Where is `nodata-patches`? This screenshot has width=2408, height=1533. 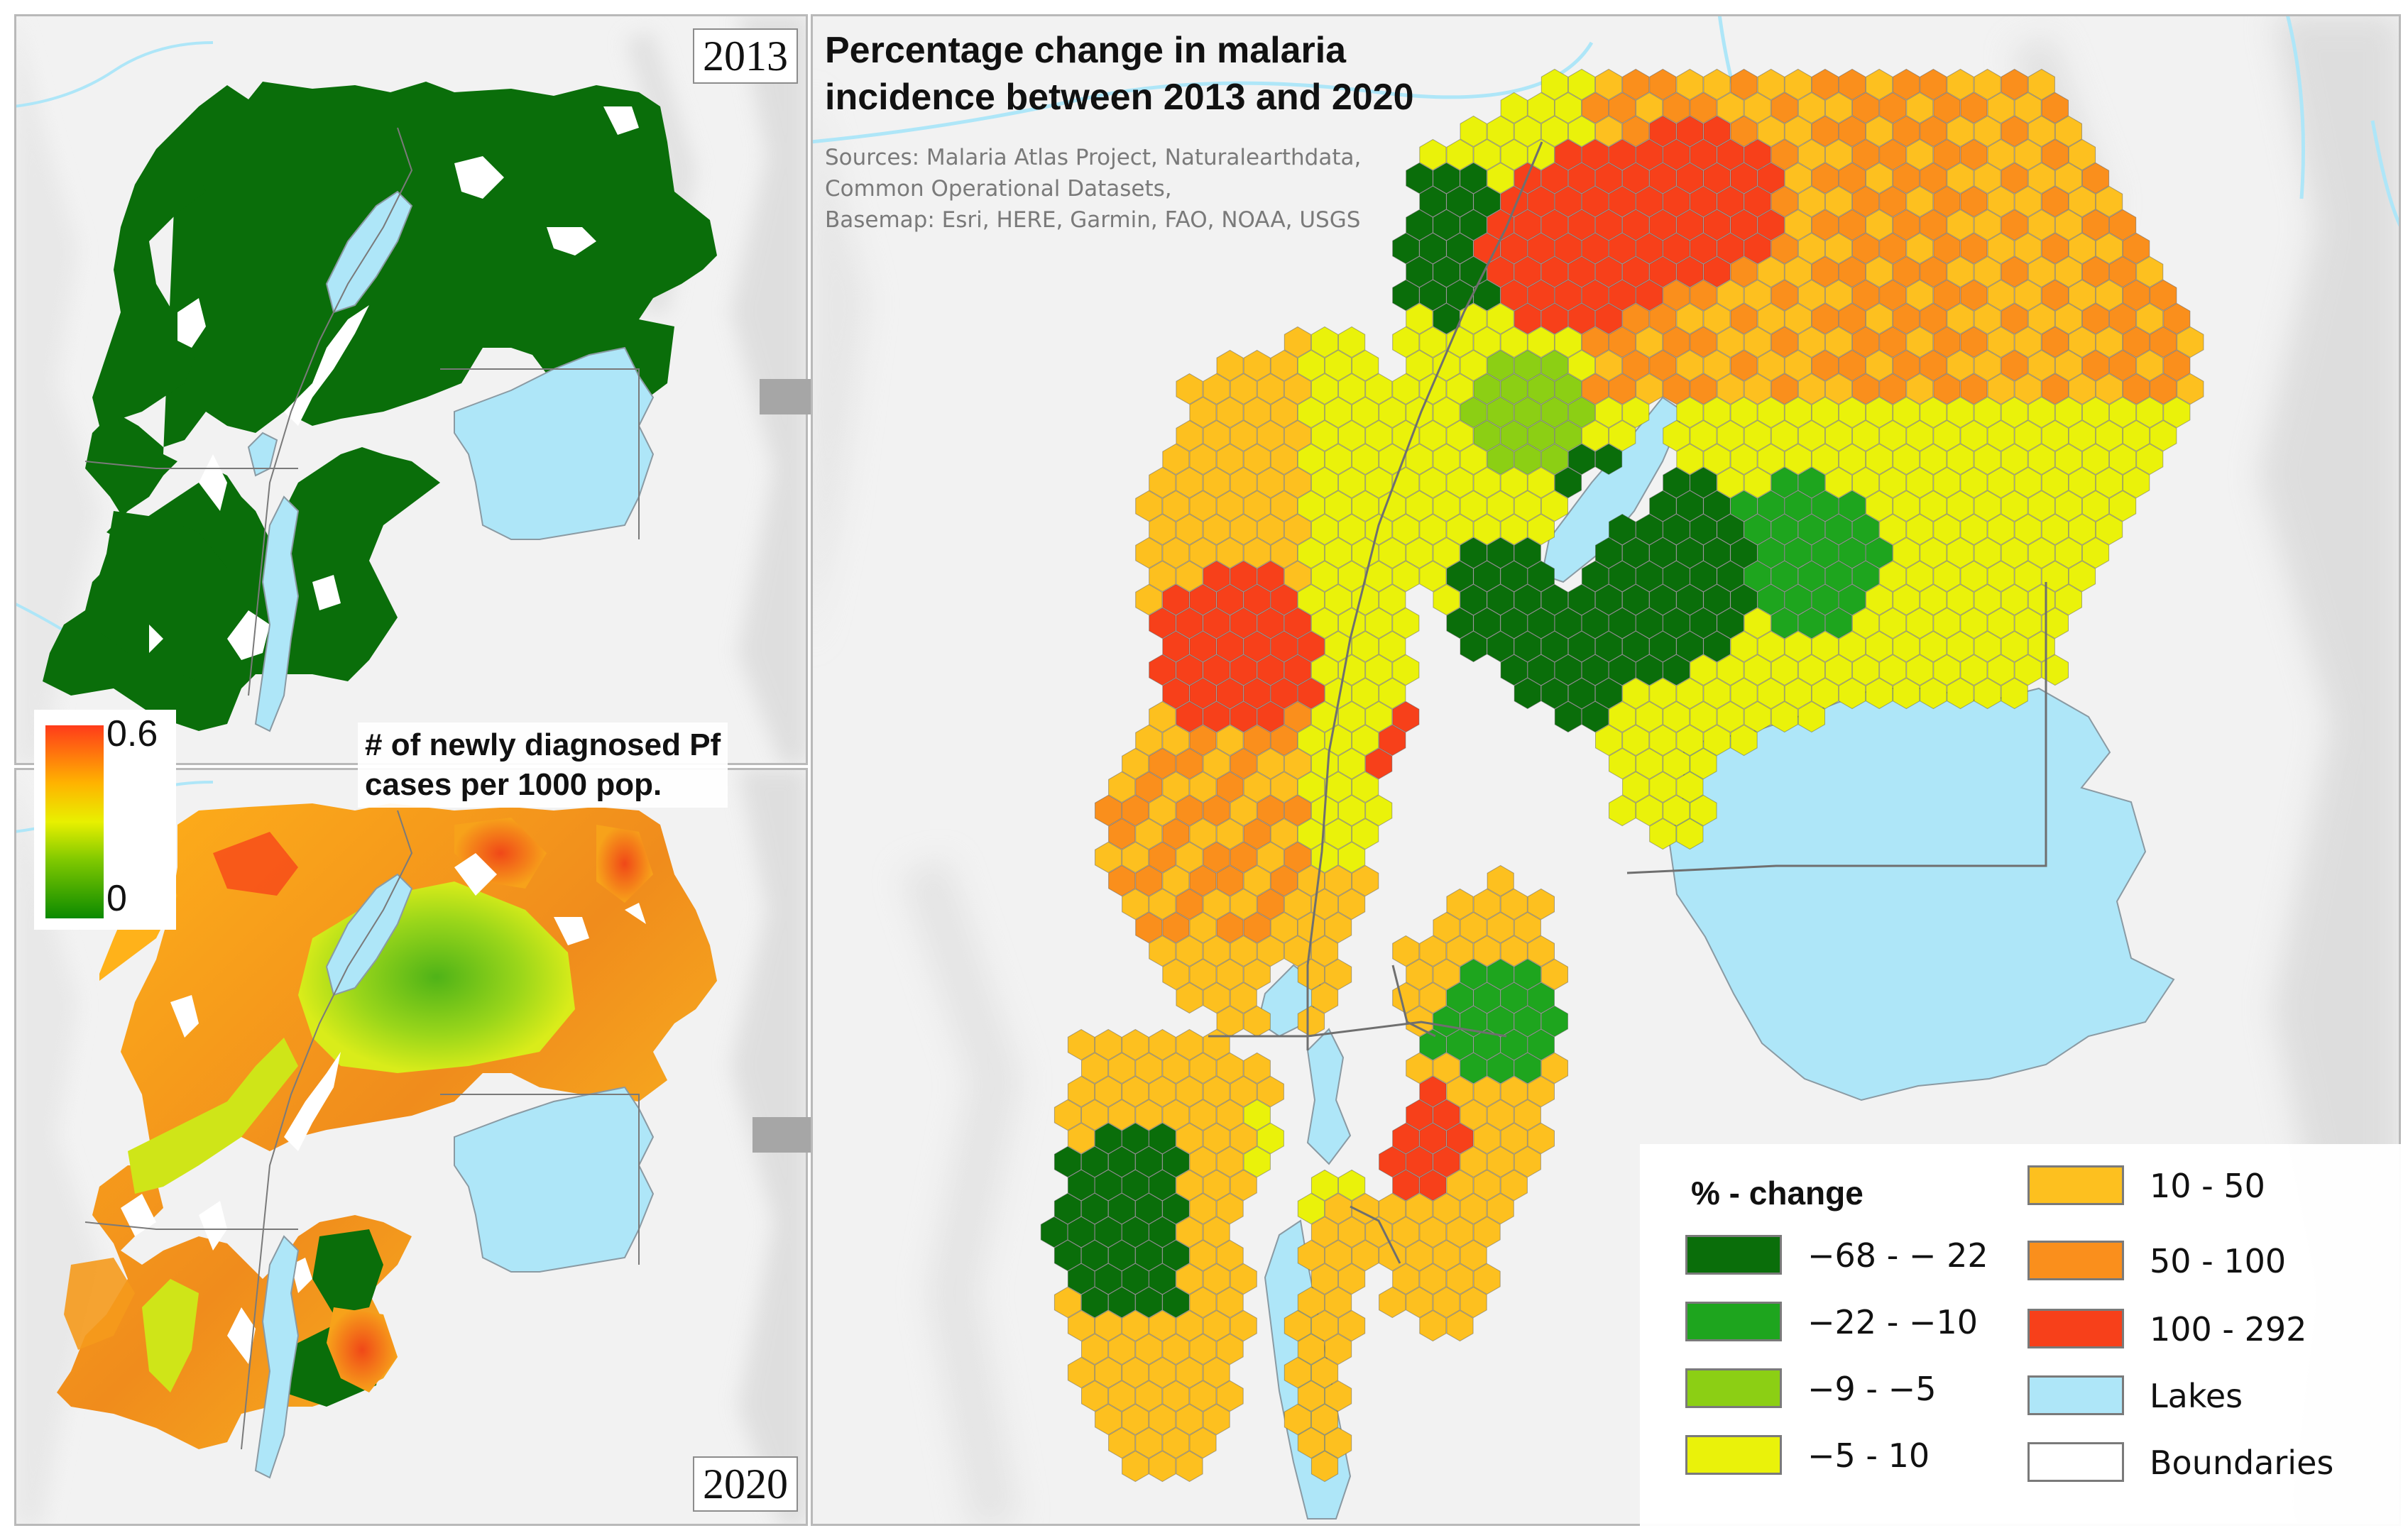
nodata-patches is located at coordinates (383, 1108).